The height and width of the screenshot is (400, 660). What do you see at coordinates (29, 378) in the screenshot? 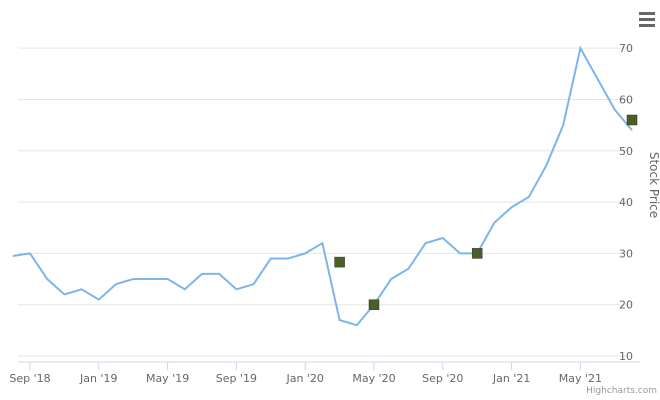
I see `x-tick-label: Sep '18` at bounding box center [29, 378].